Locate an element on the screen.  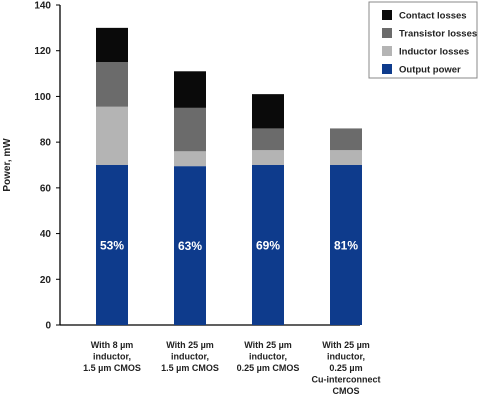
x-tick-label: CMOS is located at coordinates (346, 391).